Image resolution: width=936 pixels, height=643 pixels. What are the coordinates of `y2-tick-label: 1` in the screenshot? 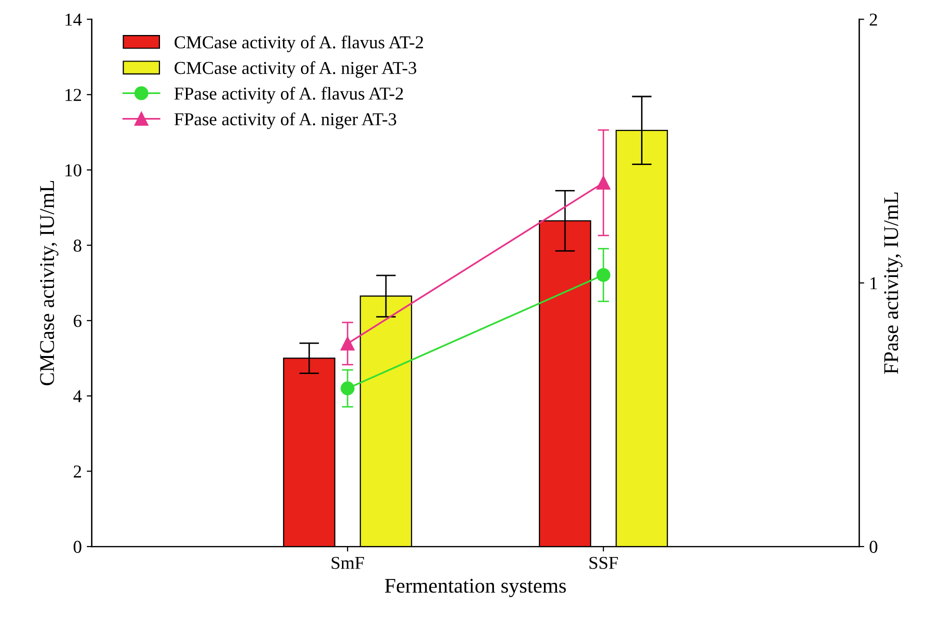 It's located at (873, 283).